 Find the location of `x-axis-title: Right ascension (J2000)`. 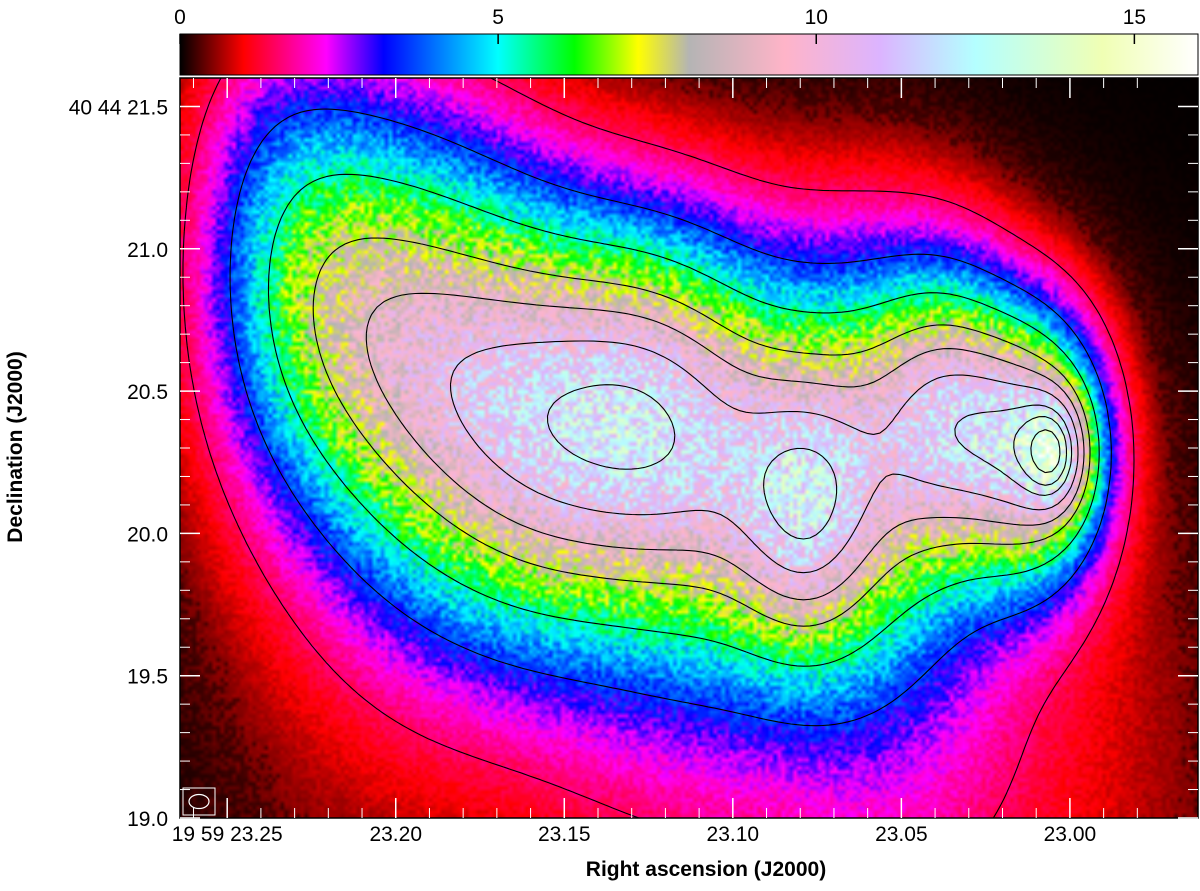

x-axis-title: Right ascension (J2000) is located at coordinates (706, 869).